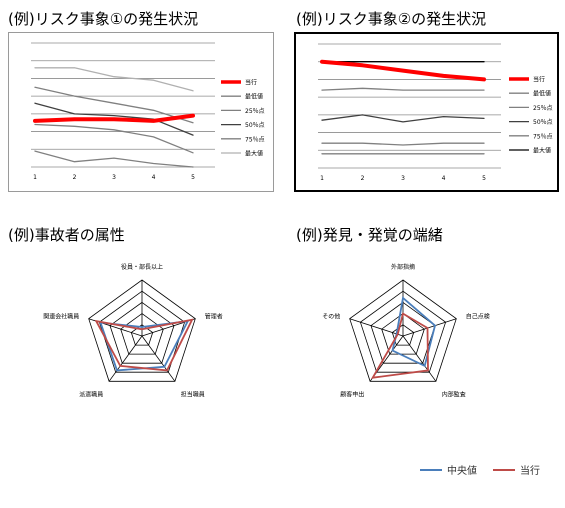  What do you see at coordinates (154, 177) in the screenshot?
I see `x-tick-label-0-3: 4` at bounding box center [154, 177].